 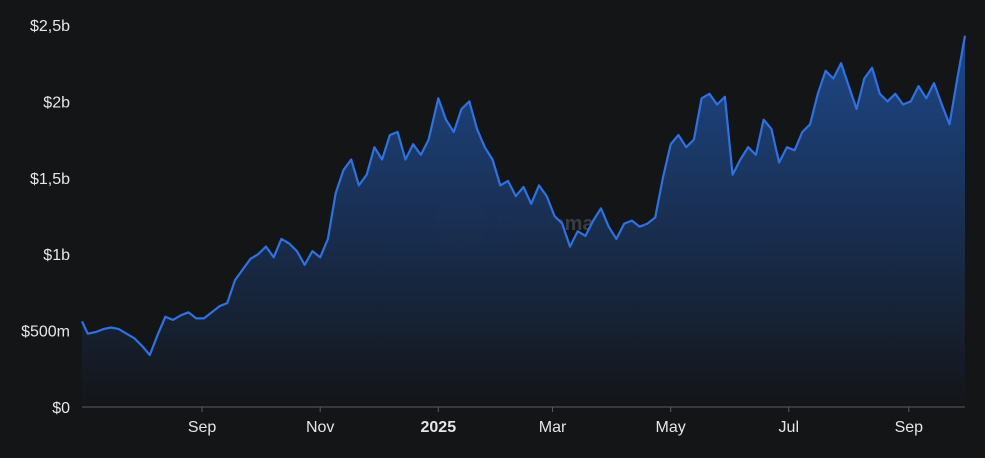 What do you see at coordinates (50, 26) in the screenshot?
I see `y-tick-label: $2,5b` at bounding box center [50, 26].